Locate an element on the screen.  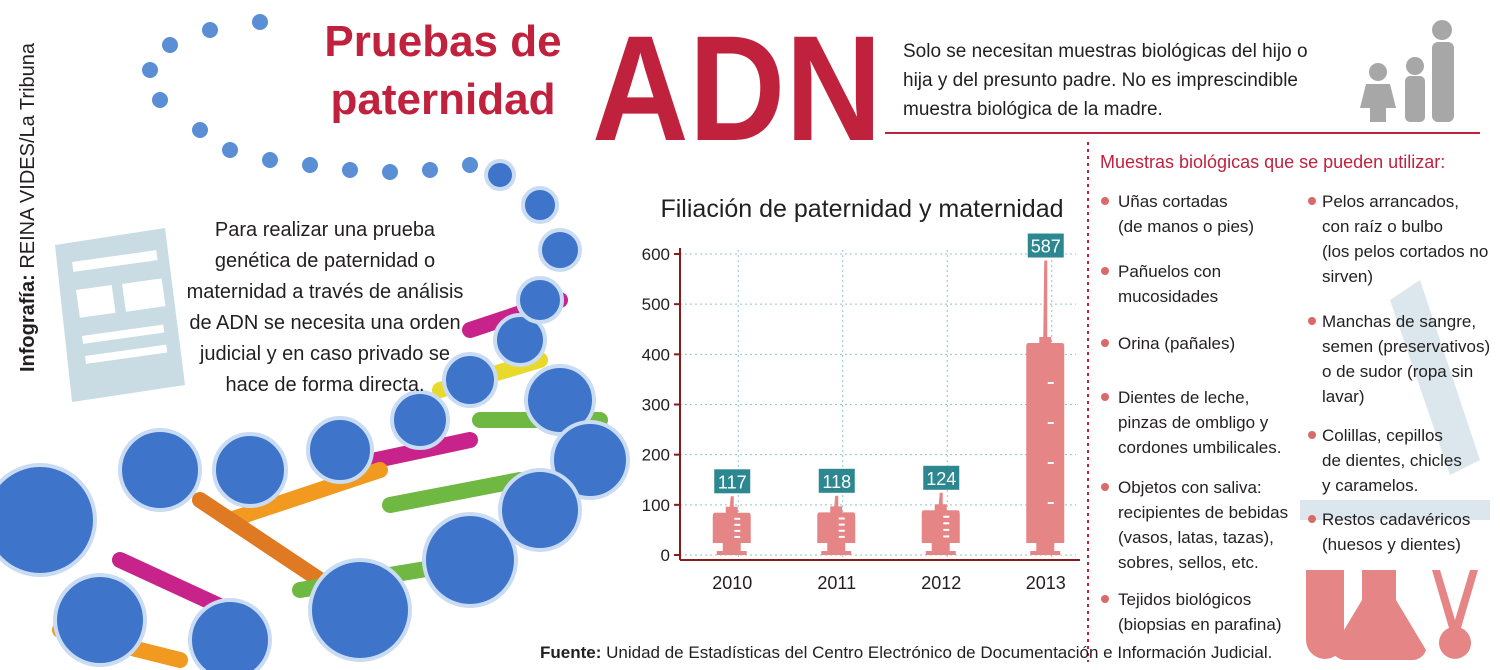
sample-line: Tejidos biológicos is located at coordinates (1184, 599).